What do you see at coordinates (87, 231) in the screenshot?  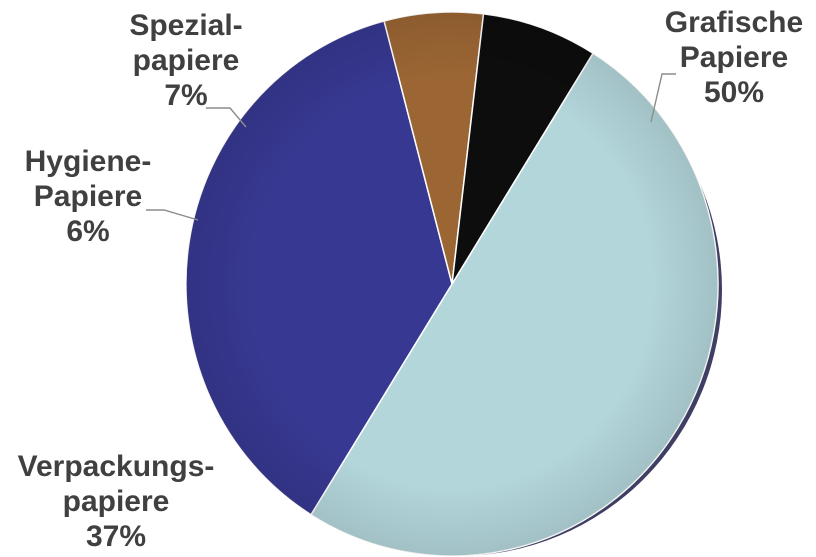 I see `slice-label-line-hygiene-2: 6%` at bounding box center [87, 231].